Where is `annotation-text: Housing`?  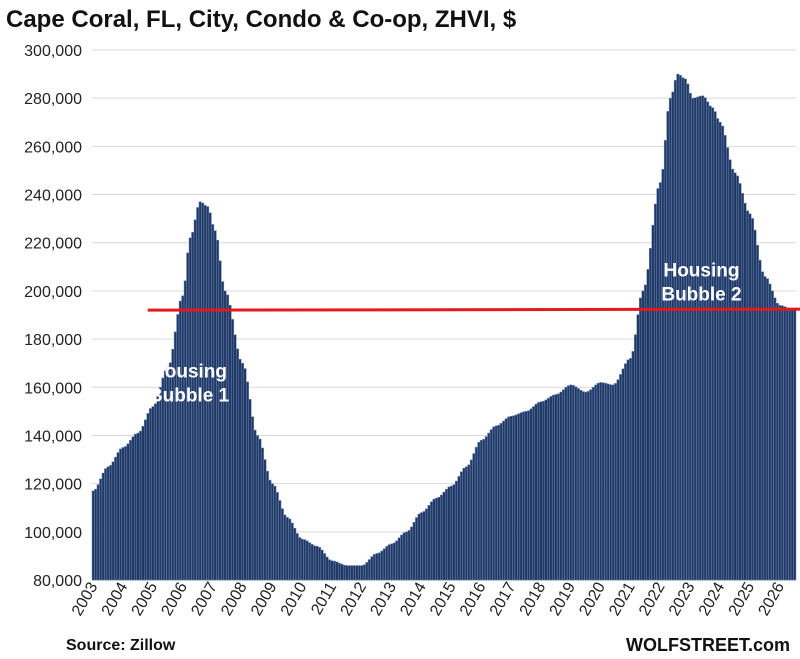 annotation-text: Housing is located at coordinates (701, 270).